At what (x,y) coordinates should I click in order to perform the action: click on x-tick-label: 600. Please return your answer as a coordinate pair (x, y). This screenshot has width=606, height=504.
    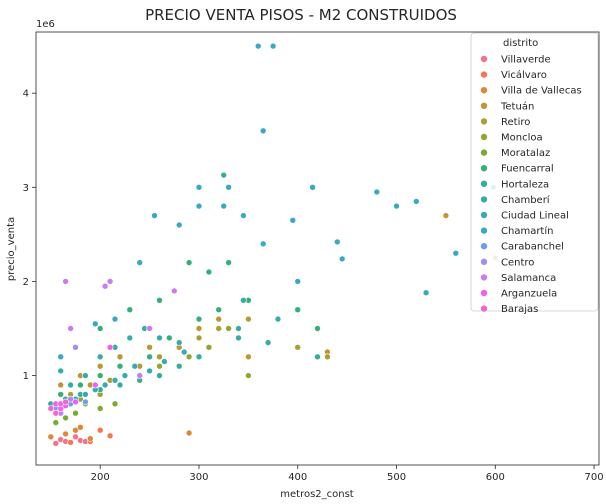
    Looking at the image, I should click on (495, 477).